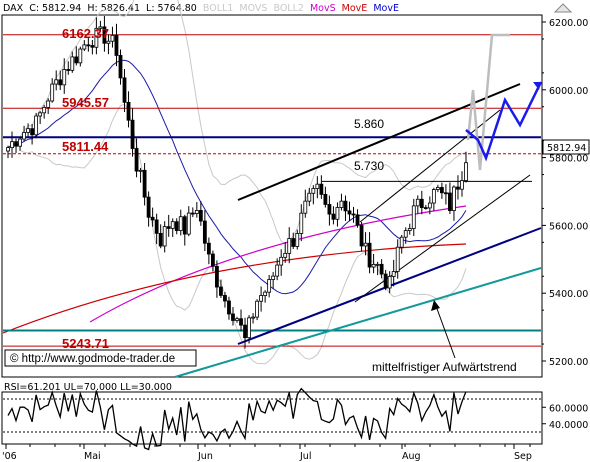 The image size is (590, 462). What do you see at coordinates (9, 456) in the screenshot?
I see `x-tick-label: '06` at bounding box center [9, 456].